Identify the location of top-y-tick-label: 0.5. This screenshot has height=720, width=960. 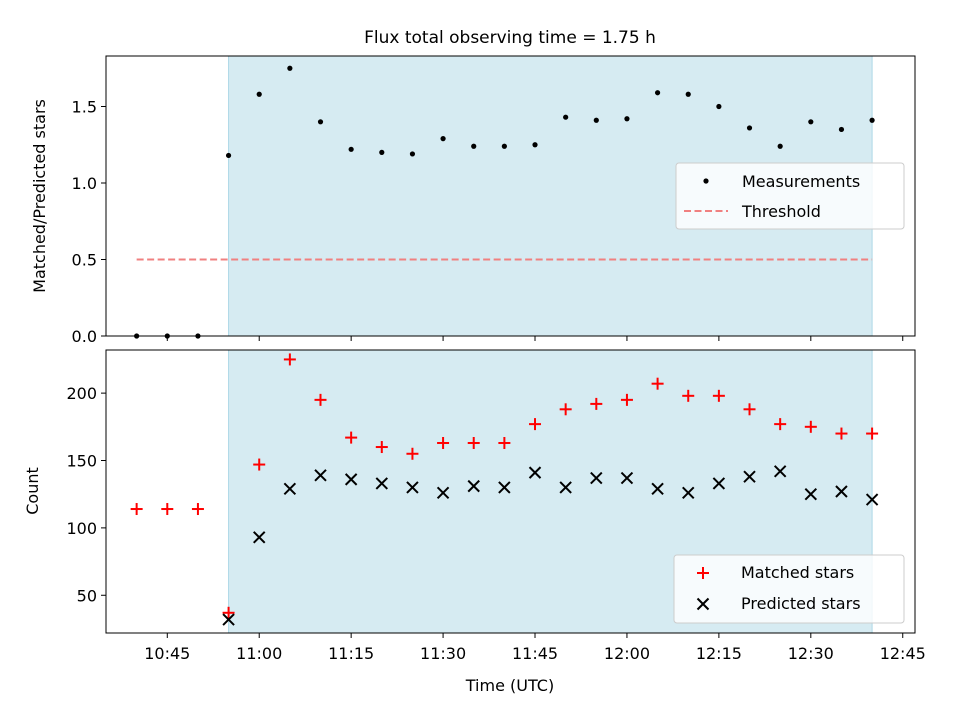
(84, 259).